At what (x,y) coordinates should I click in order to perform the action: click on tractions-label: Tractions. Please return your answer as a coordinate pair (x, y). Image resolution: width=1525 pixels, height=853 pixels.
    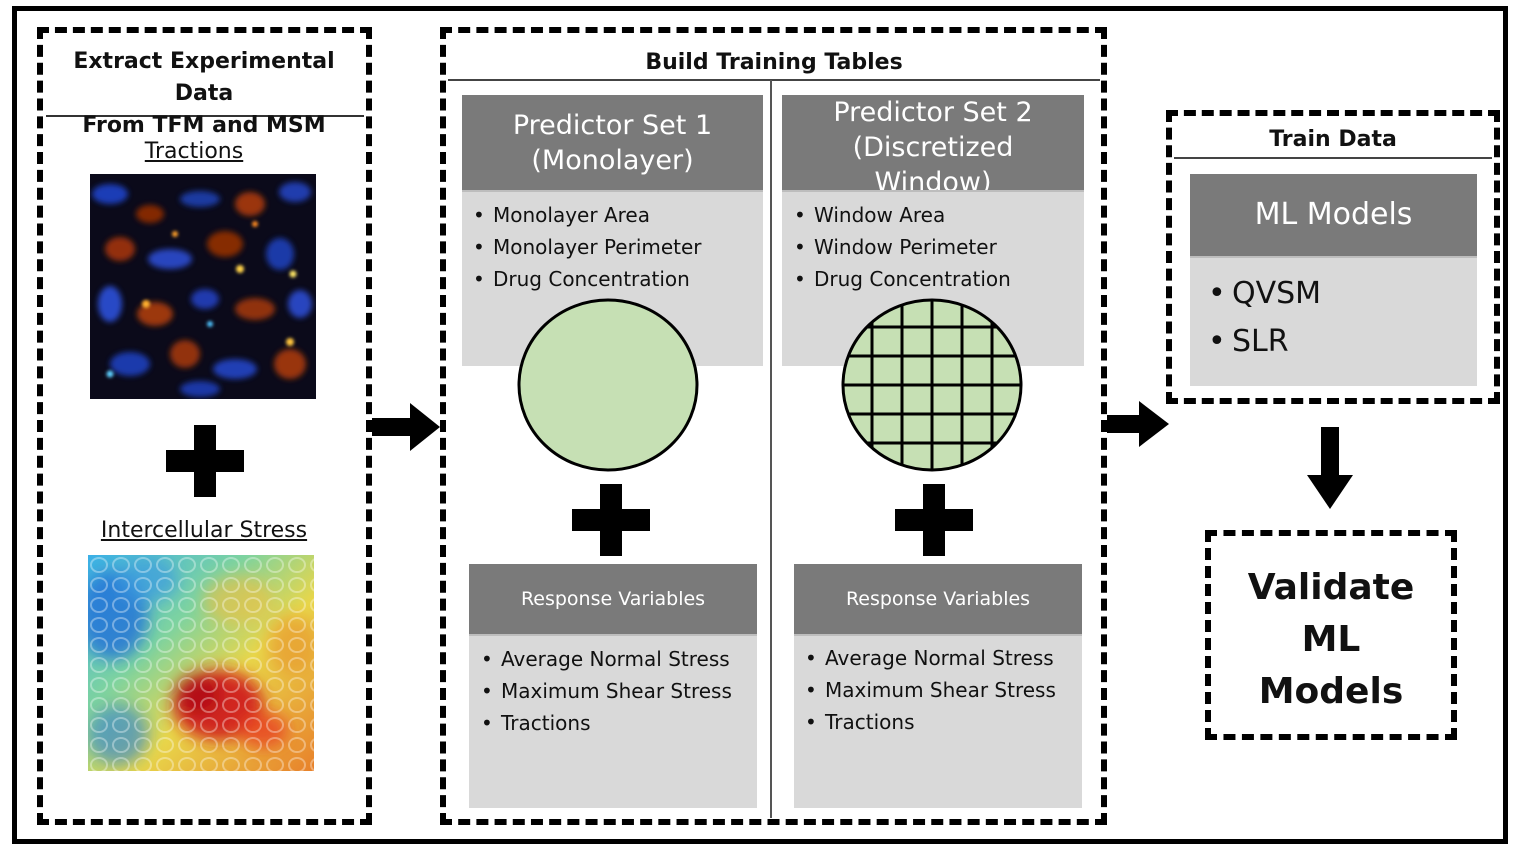
    Looking at the image, I should click on (194, 151).